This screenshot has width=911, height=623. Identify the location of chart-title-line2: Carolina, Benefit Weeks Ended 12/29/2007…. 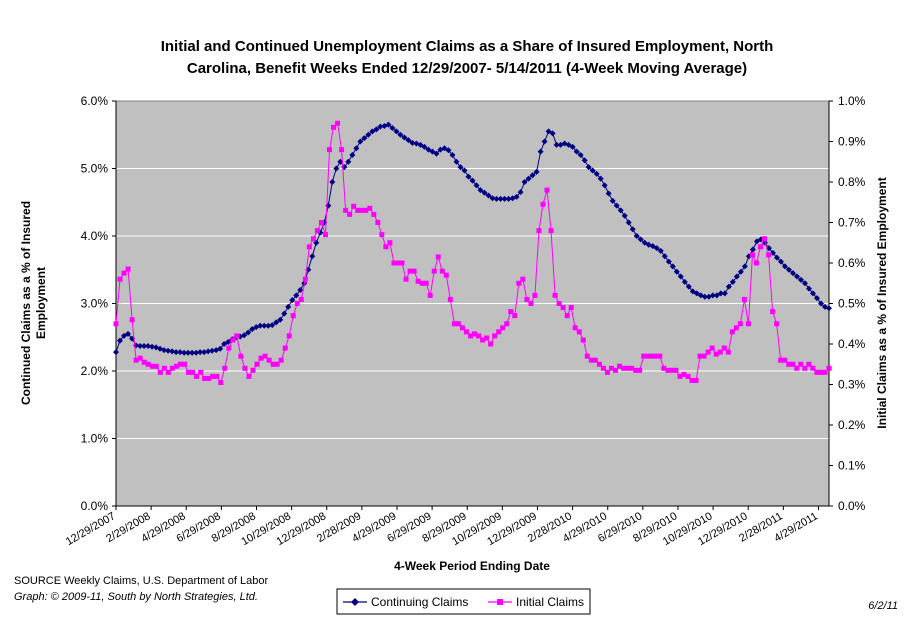
(467, 68).